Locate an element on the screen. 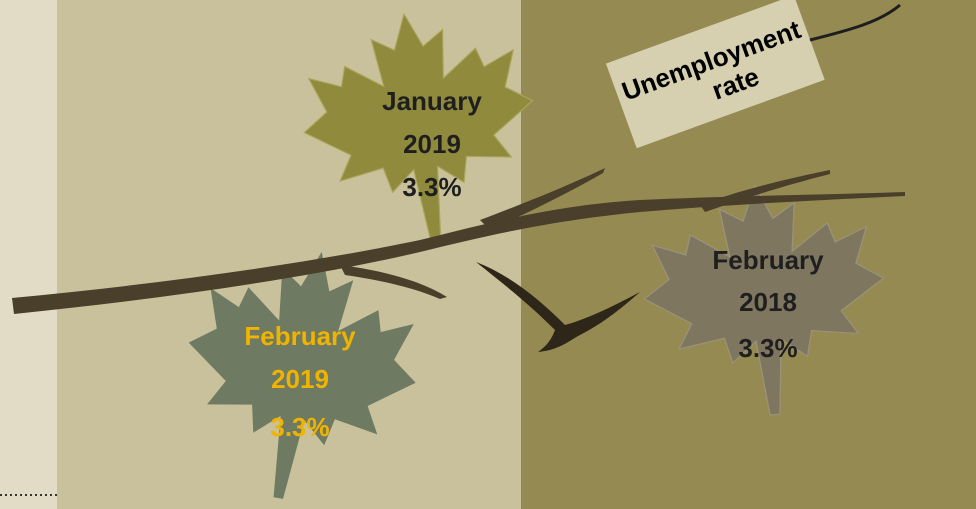 This screenshot has width=976, height=509. leaf-period: January is located at coordinates (432, 101).